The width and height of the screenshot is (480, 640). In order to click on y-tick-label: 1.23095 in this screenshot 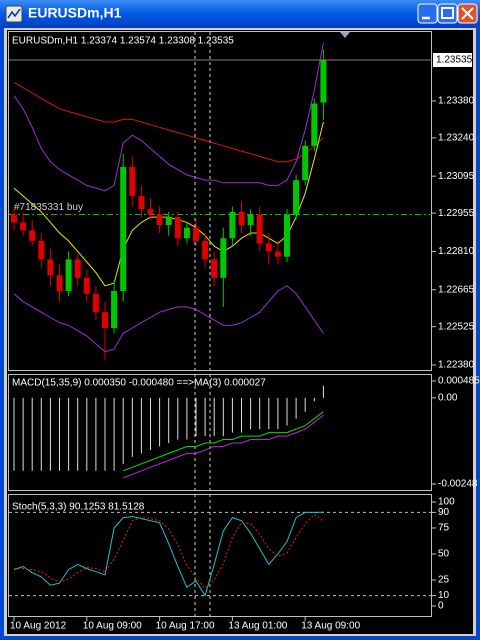, I will do `click(456, 176)`.